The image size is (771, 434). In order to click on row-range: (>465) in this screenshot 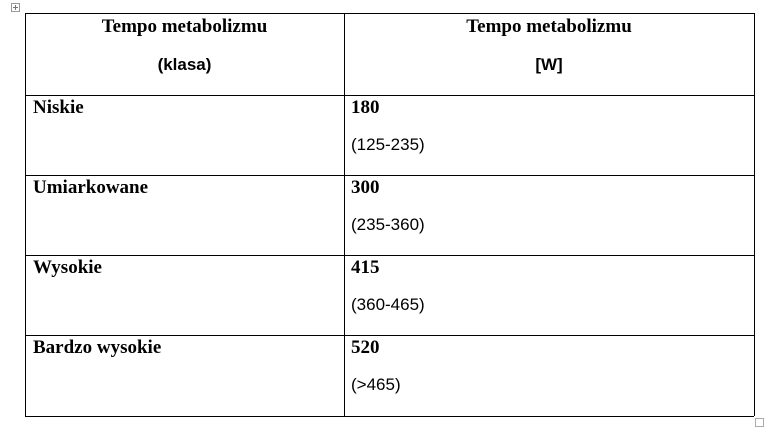, I will do `click(376, 384)`.